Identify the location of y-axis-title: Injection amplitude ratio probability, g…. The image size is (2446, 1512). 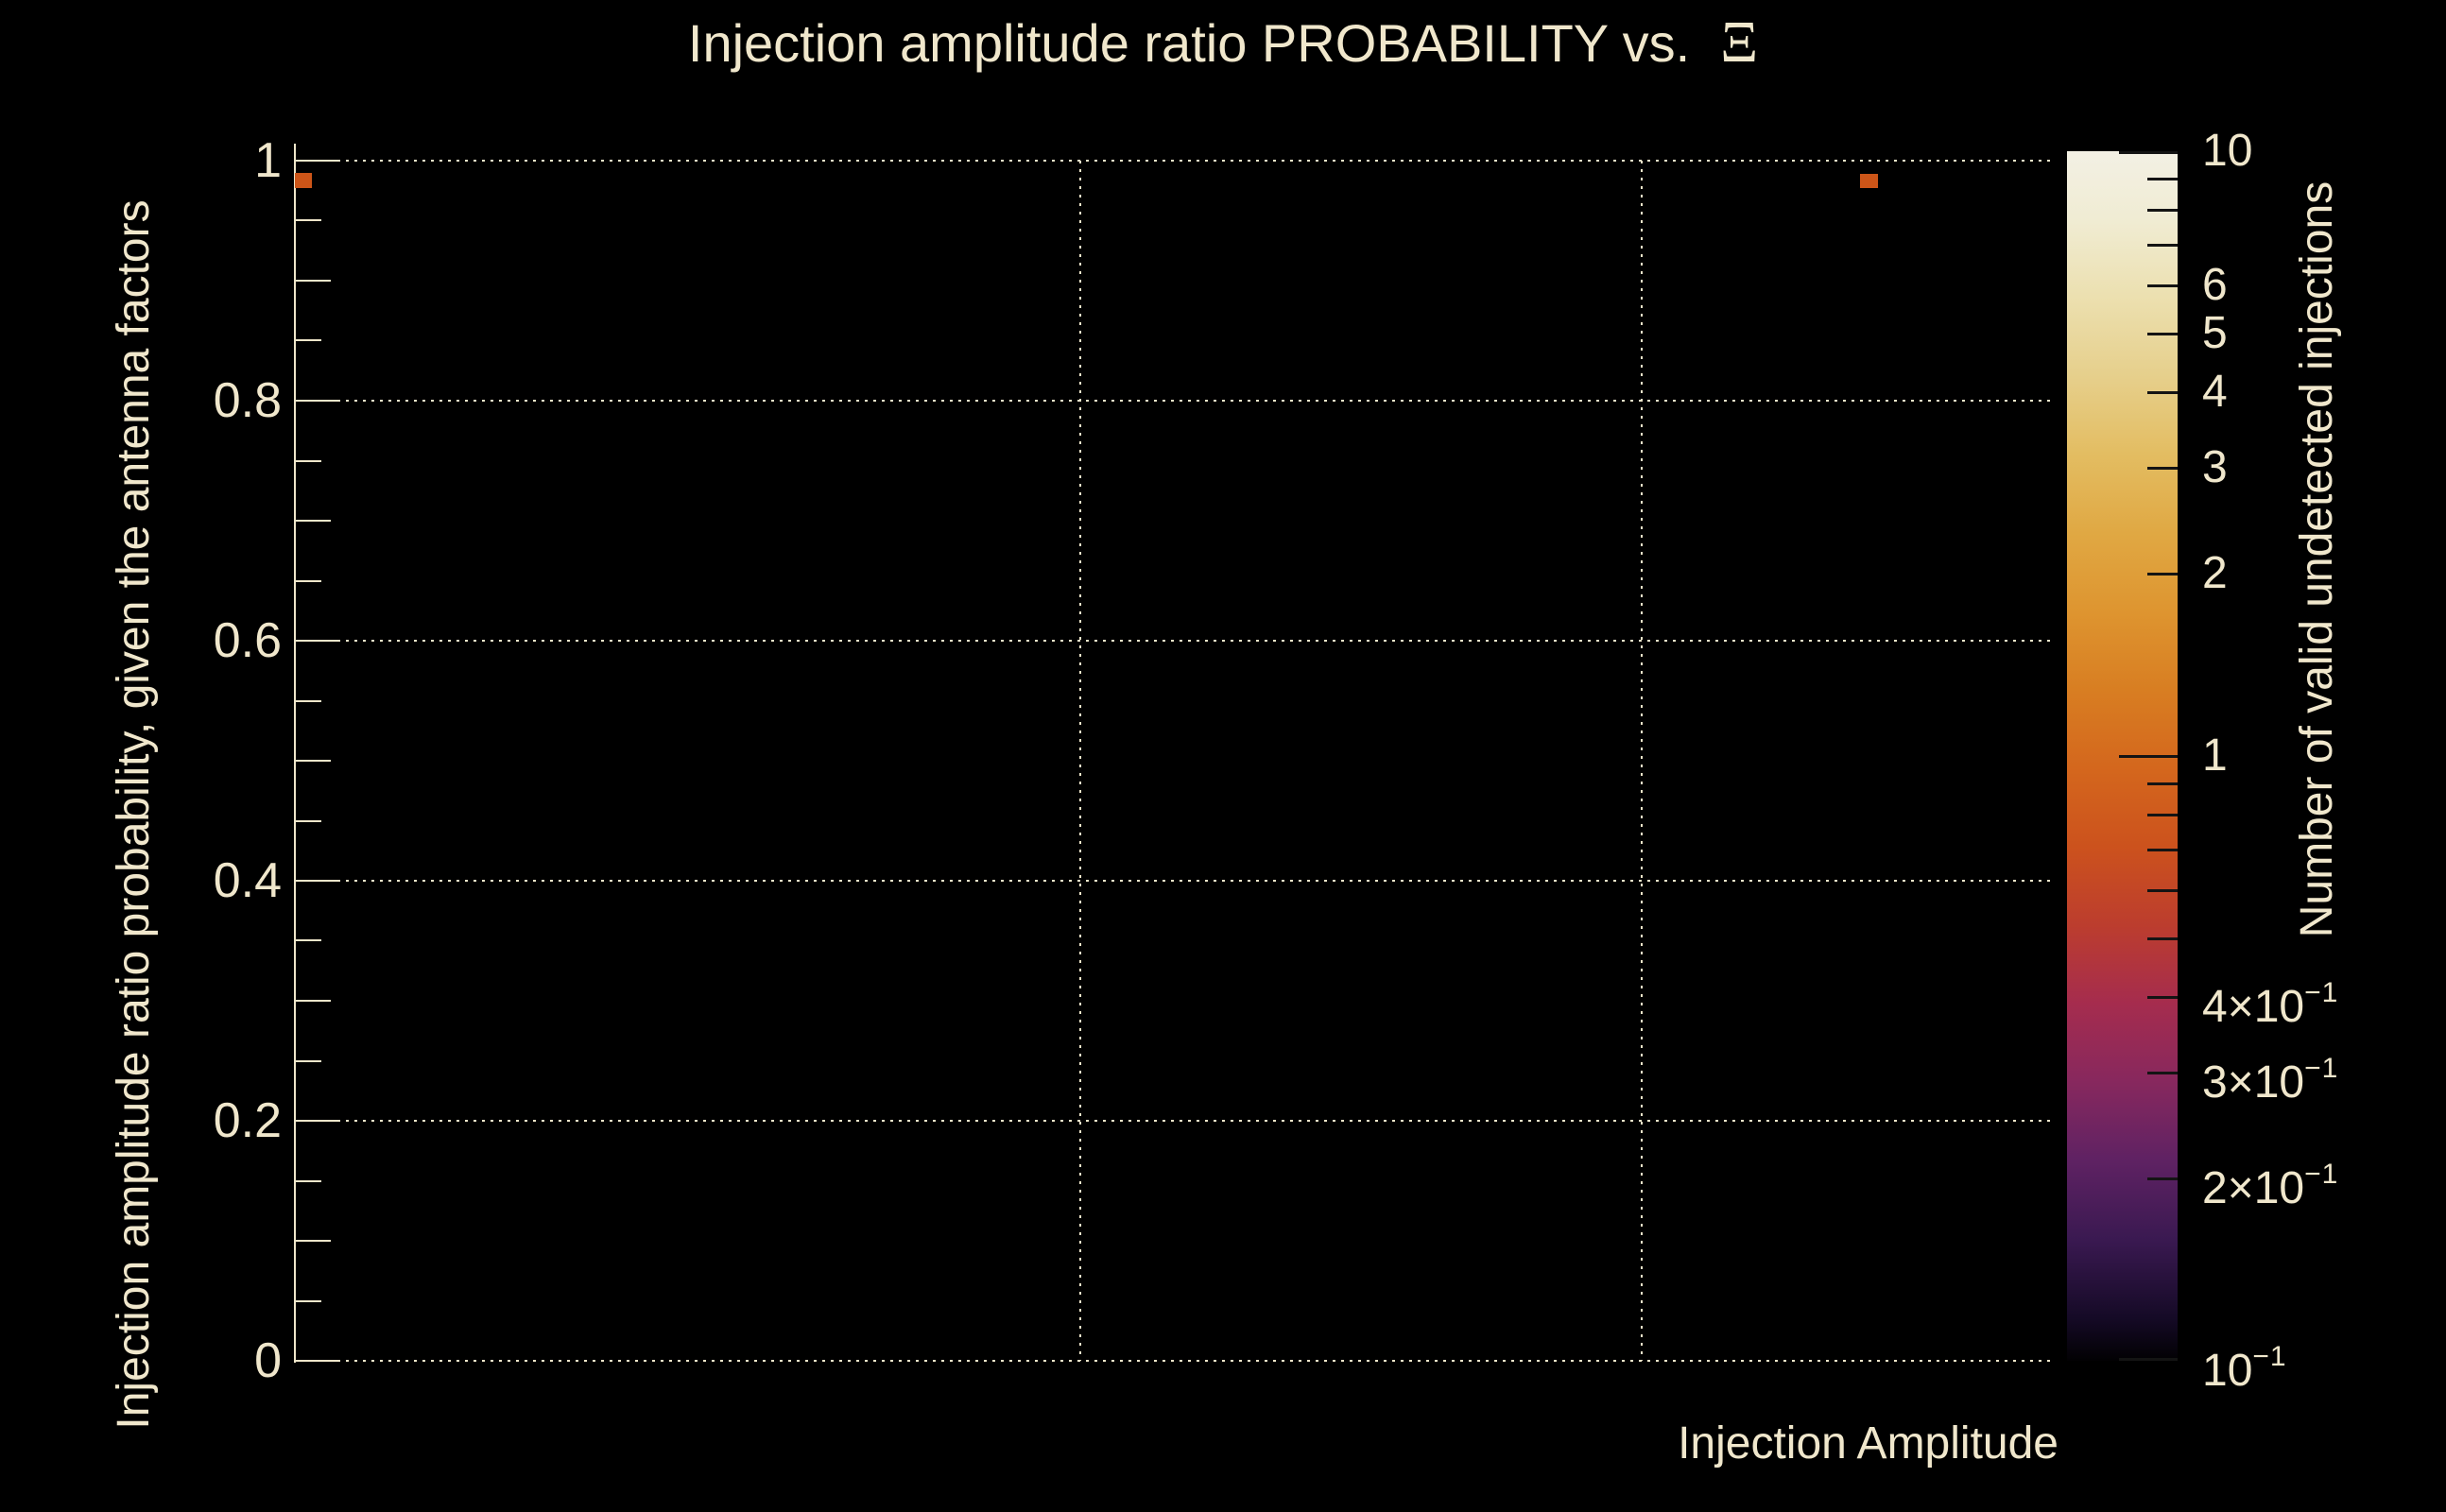
(134, 814).